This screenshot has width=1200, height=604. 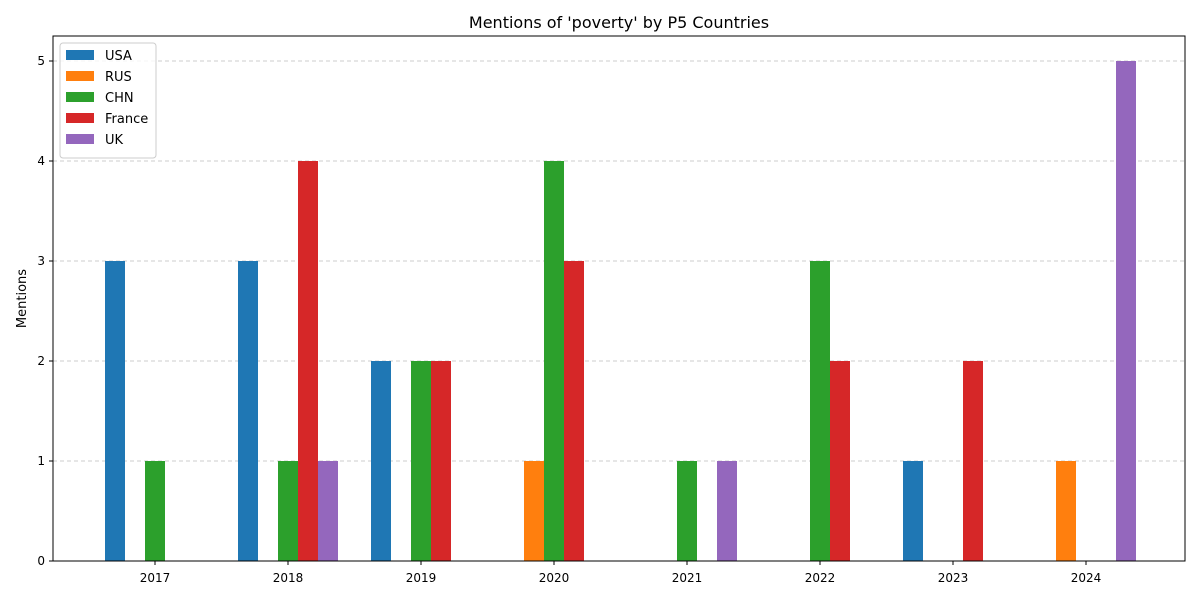 I want to click on y-tick-label: 1, so click(x=41, y=461).